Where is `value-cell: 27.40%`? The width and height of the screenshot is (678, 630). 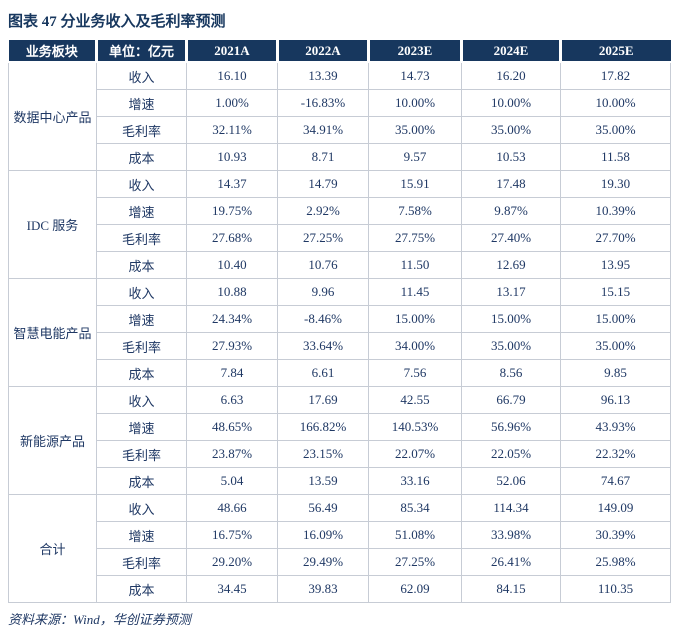 value-cell: 27.40% is located at coordinates (511, 238).